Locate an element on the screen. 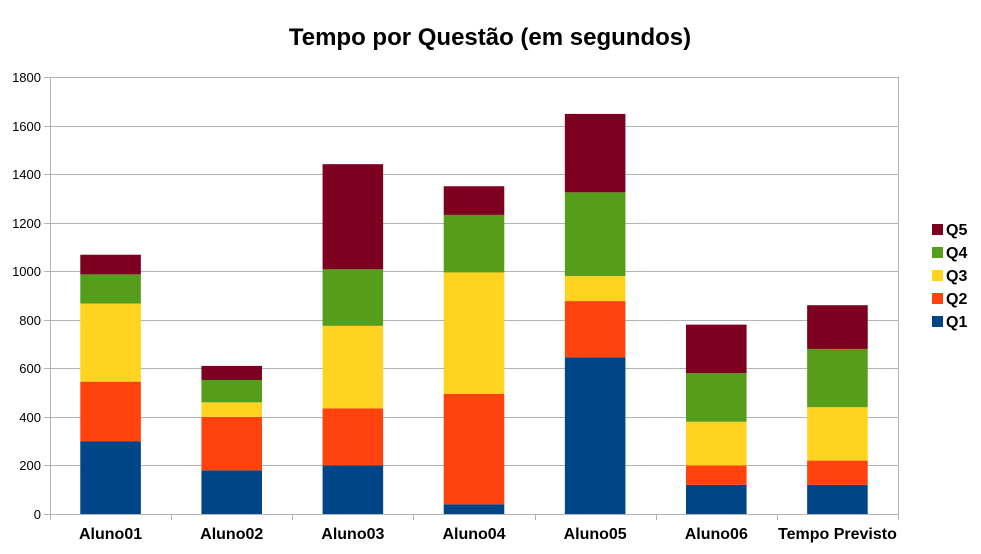  bar-q1-aluno04 is located at coordinates (474, 509).